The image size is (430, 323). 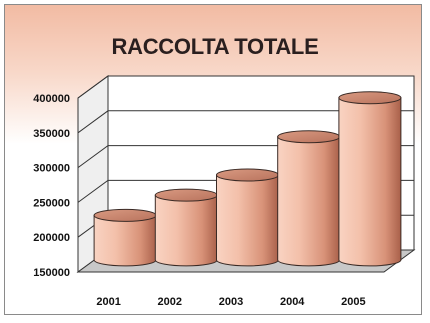 What do you see at coordinates (51, 273) in the screenshot?
I see `y-tick-label: 150000` at bounding box center [51, 273].